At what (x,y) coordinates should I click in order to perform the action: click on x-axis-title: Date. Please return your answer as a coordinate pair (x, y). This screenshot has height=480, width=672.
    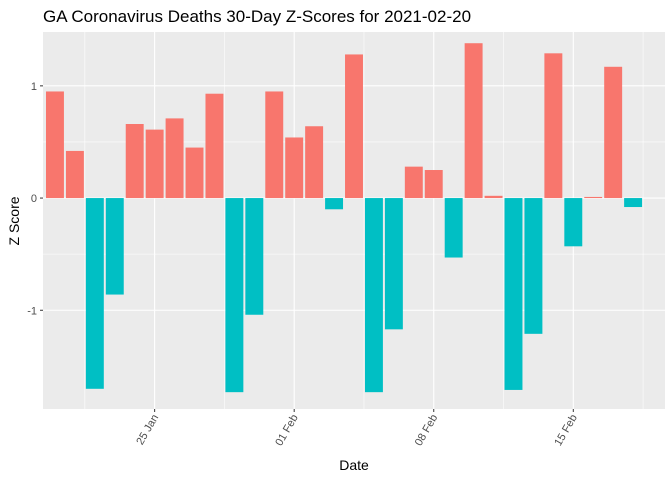
    Looking at the image, I should click on (354, 465).